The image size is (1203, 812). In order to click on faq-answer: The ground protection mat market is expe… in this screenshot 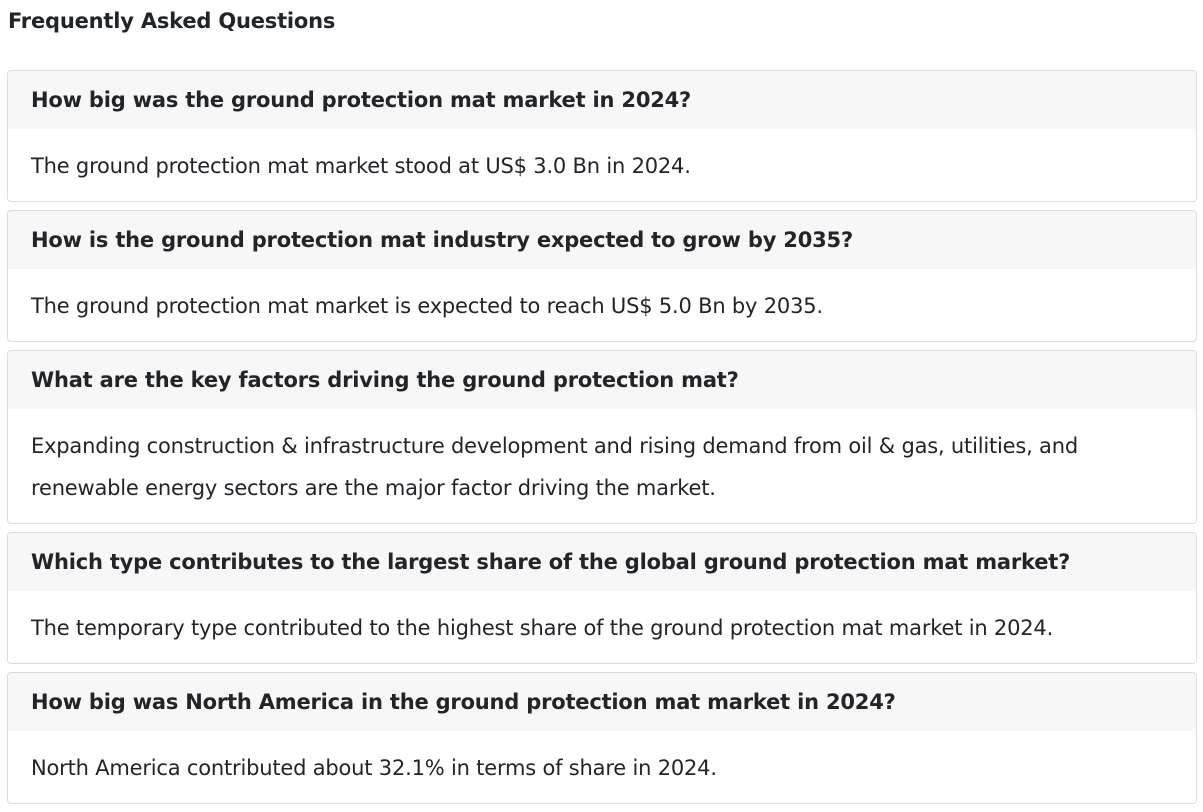, I will do `click(427, 306)`.